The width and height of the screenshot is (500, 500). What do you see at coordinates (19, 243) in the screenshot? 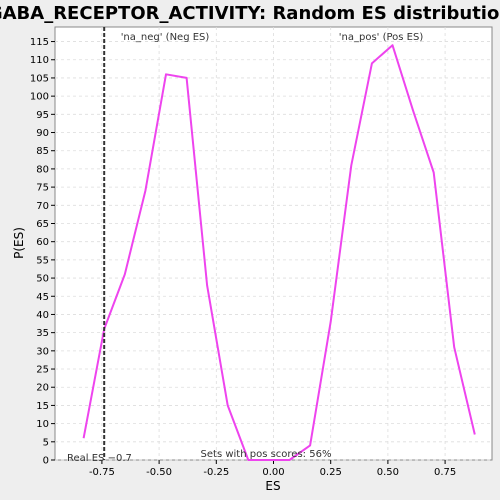
I see `y-axis-label: P(ES)` at bounding box center [19, 243].